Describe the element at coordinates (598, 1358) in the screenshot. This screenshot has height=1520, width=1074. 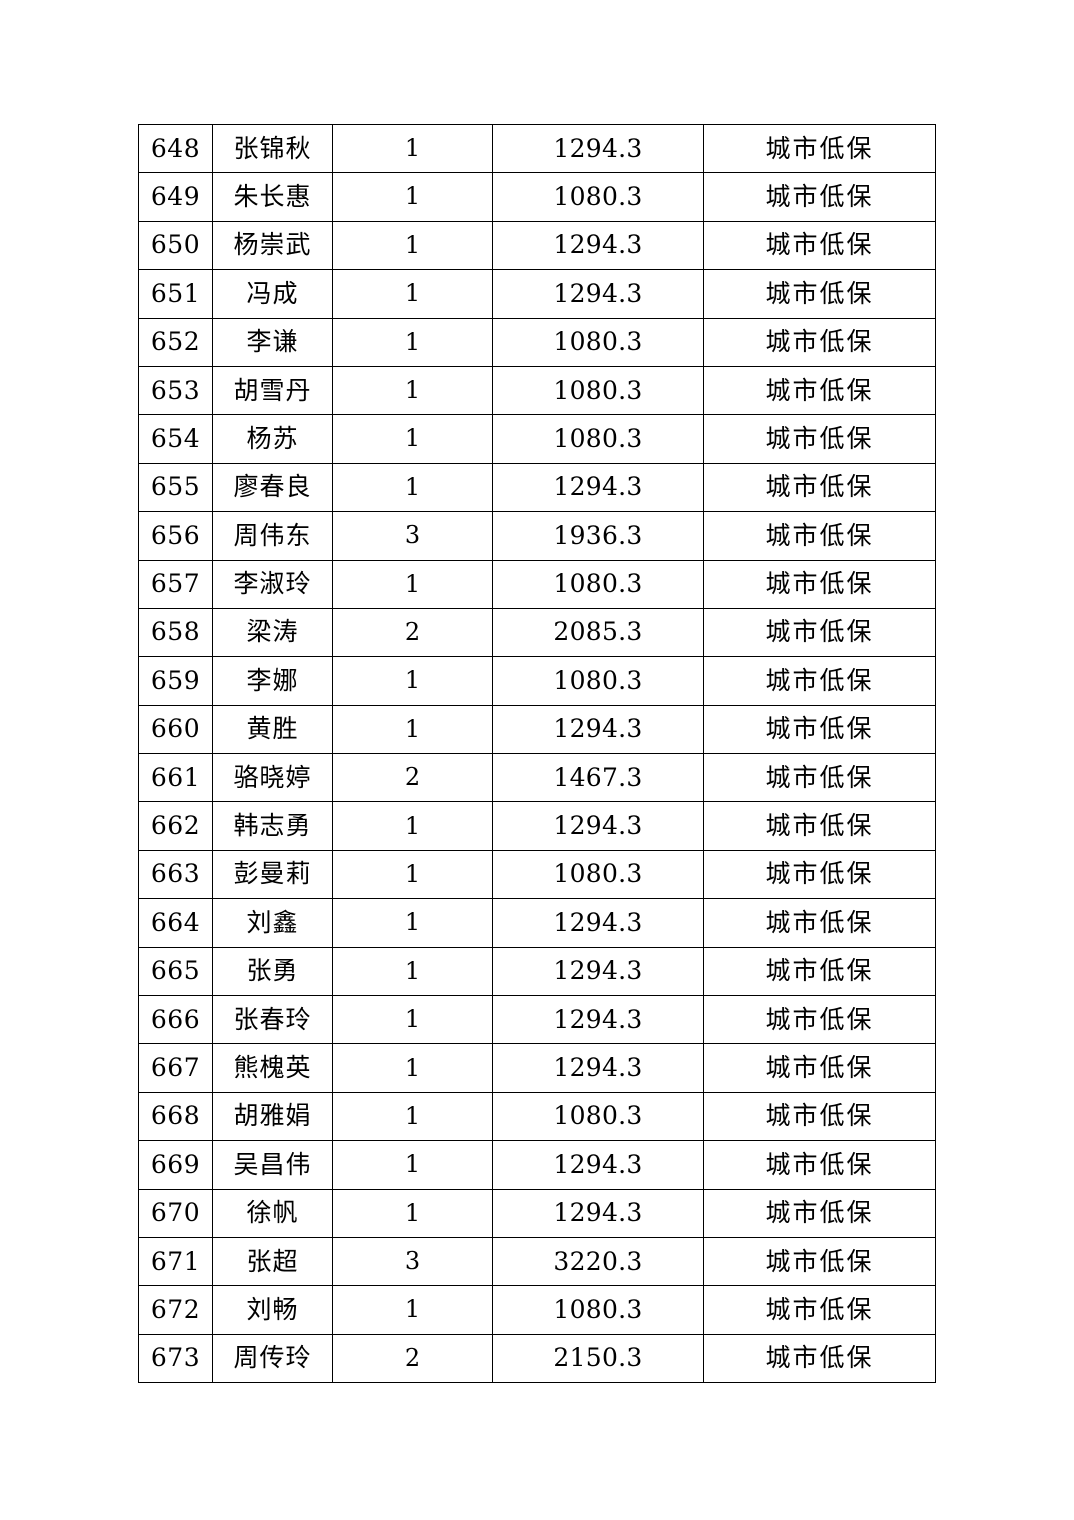
I see `cell-subsidy-amount: 2150.3` at that location.